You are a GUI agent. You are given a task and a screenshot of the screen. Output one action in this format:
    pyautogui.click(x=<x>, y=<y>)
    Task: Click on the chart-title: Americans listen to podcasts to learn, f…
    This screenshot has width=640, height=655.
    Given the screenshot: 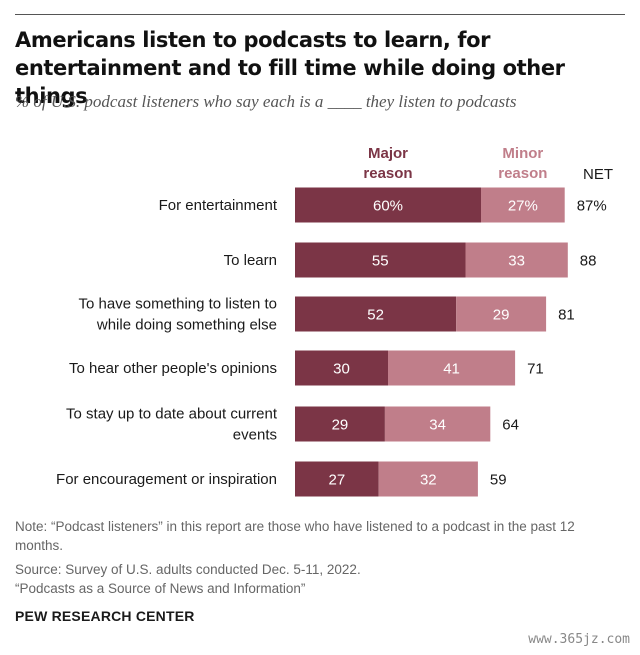 What is the action you would take?
    pyautogui.click(x=290, y=68)
    